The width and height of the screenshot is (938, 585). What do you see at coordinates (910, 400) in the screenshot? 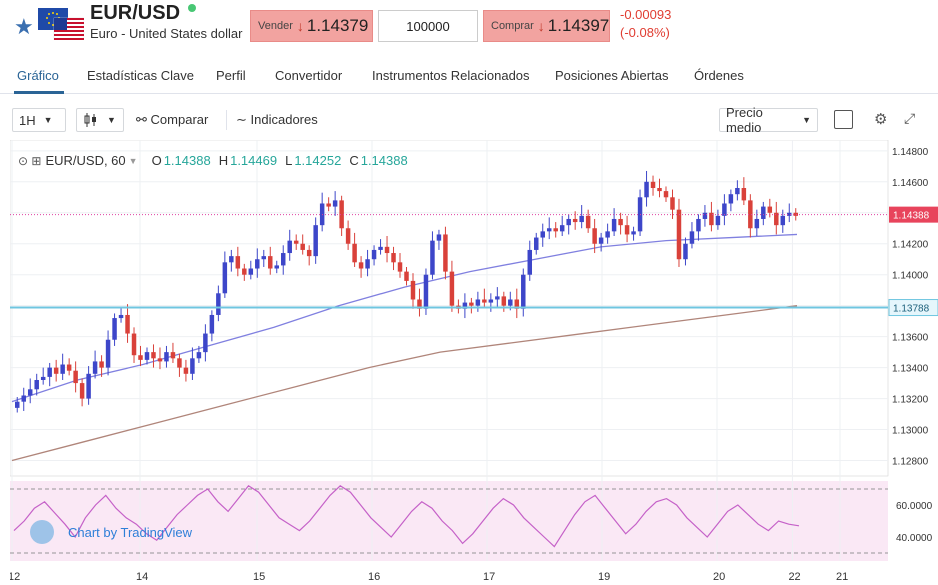
I see `y-tick-label: 1.13200` at bounding box center [910, 400].